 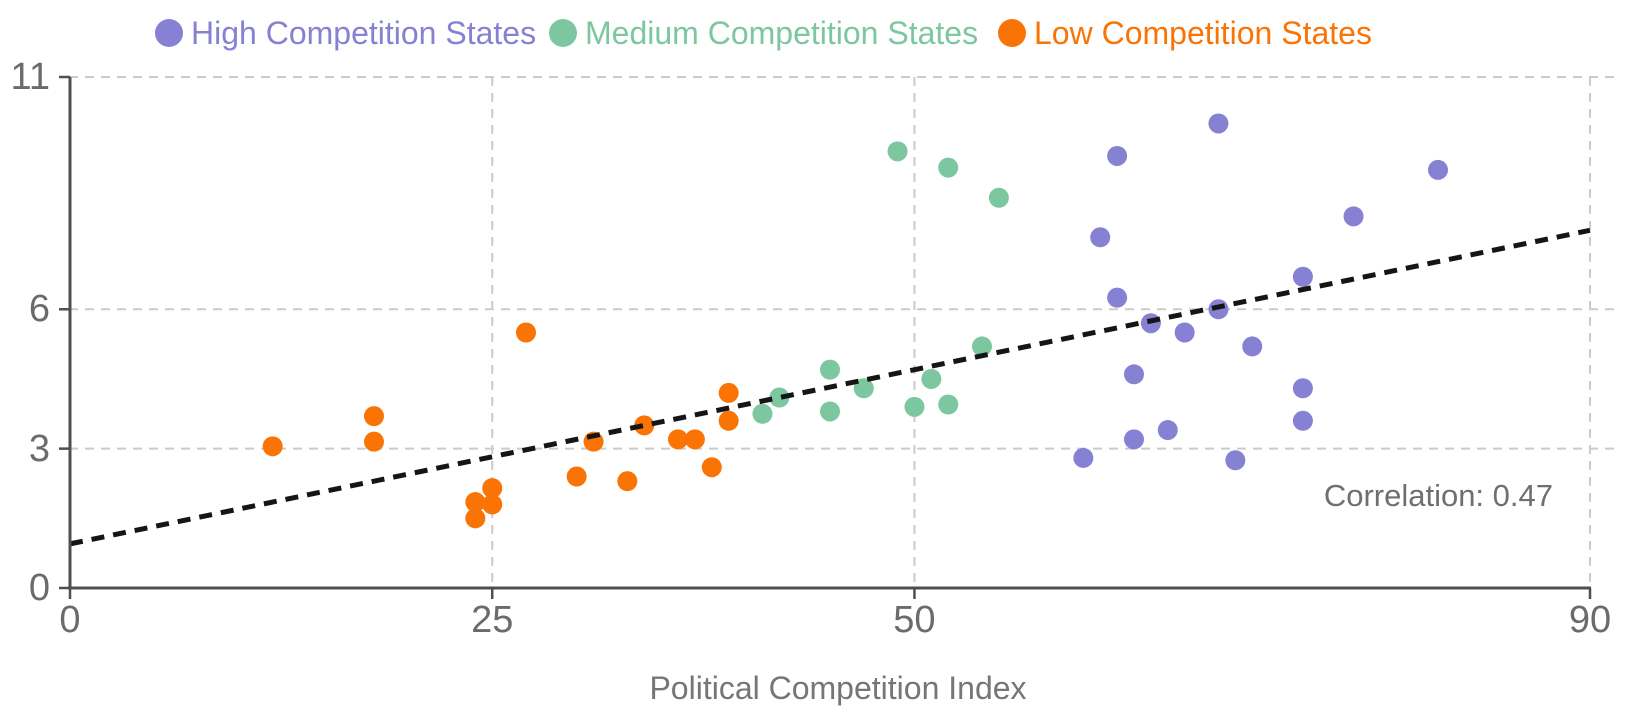 What do you see at coordinates (39, 309) in the screenshot?
I see `y-tick-label-6: 6` at bounding box center [39, 309].